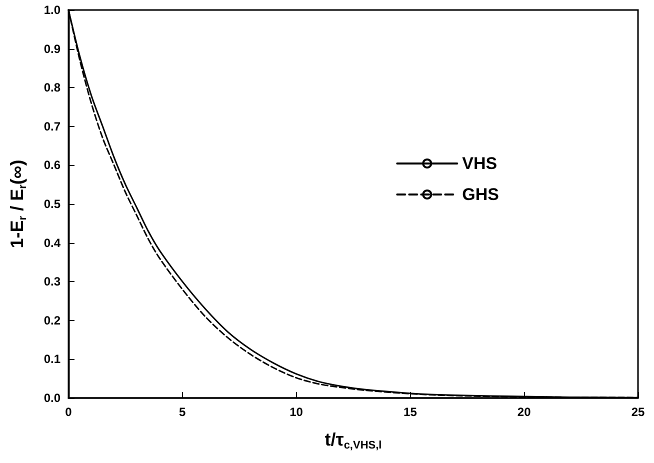  What do you see at coordinates (52, 165) in the screenshot?
I see `y-tick-label: 0.6` at bounding box center [52, 165].